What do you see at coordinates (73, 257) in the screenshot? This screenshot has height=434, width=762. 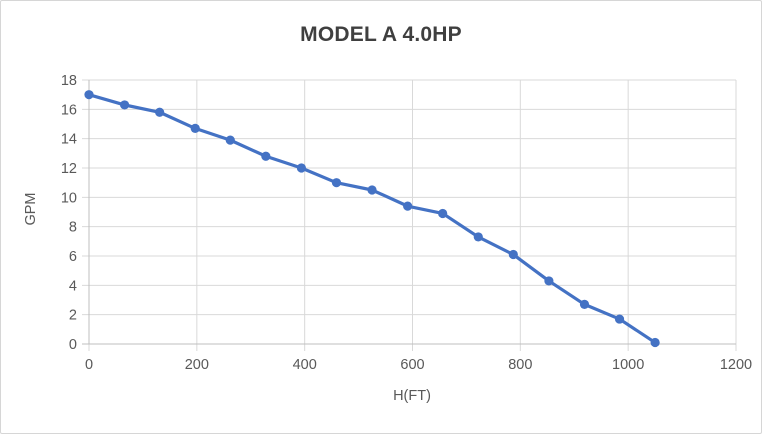 I see `y-tick-label: 6` at bounding box center [73, 257].